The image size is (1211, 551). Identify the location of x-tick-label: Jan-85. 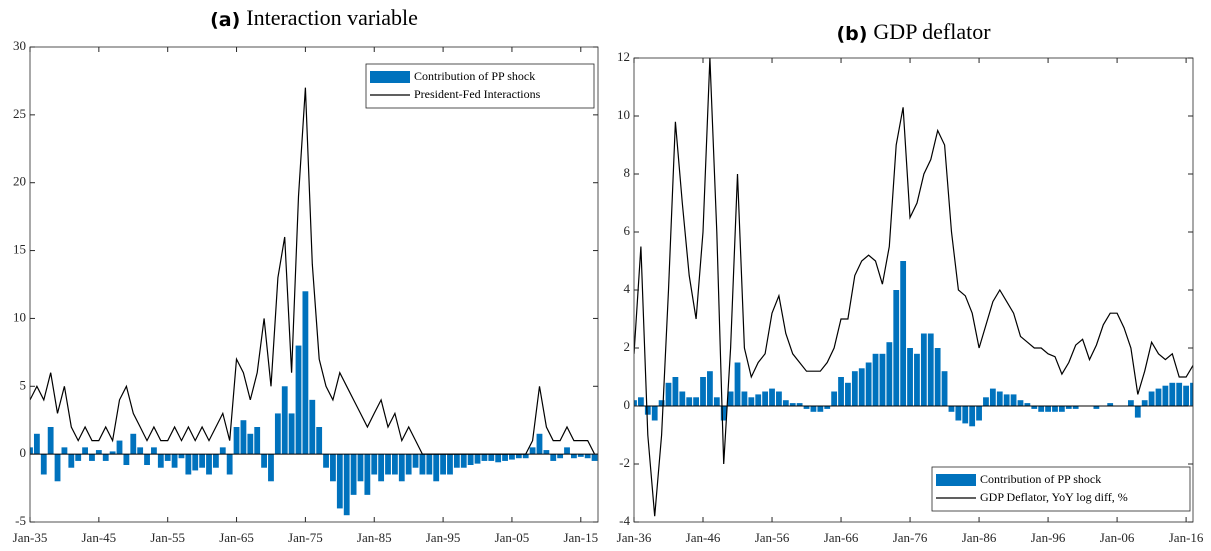
(374, 537).